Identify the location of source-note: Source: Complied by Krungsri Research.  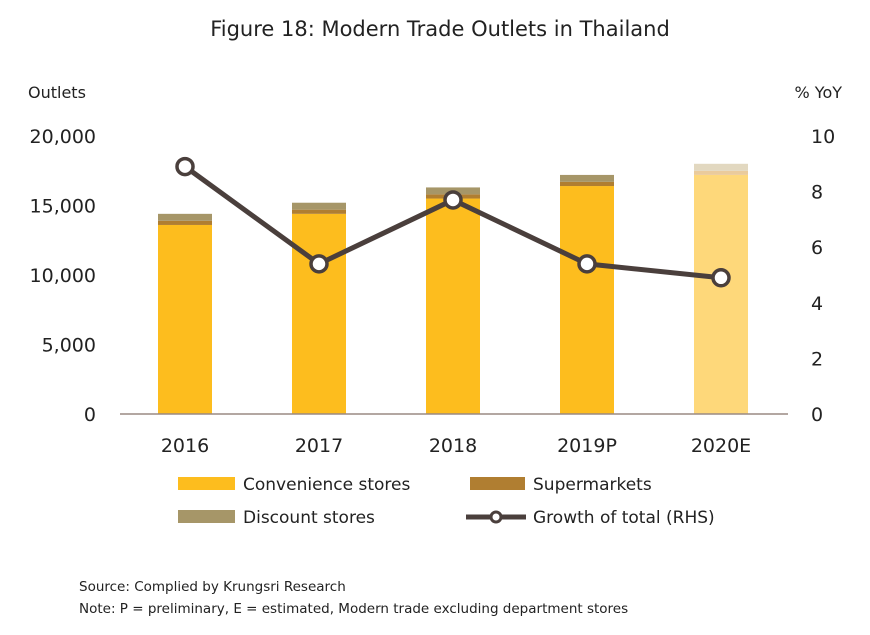
(212, 587).